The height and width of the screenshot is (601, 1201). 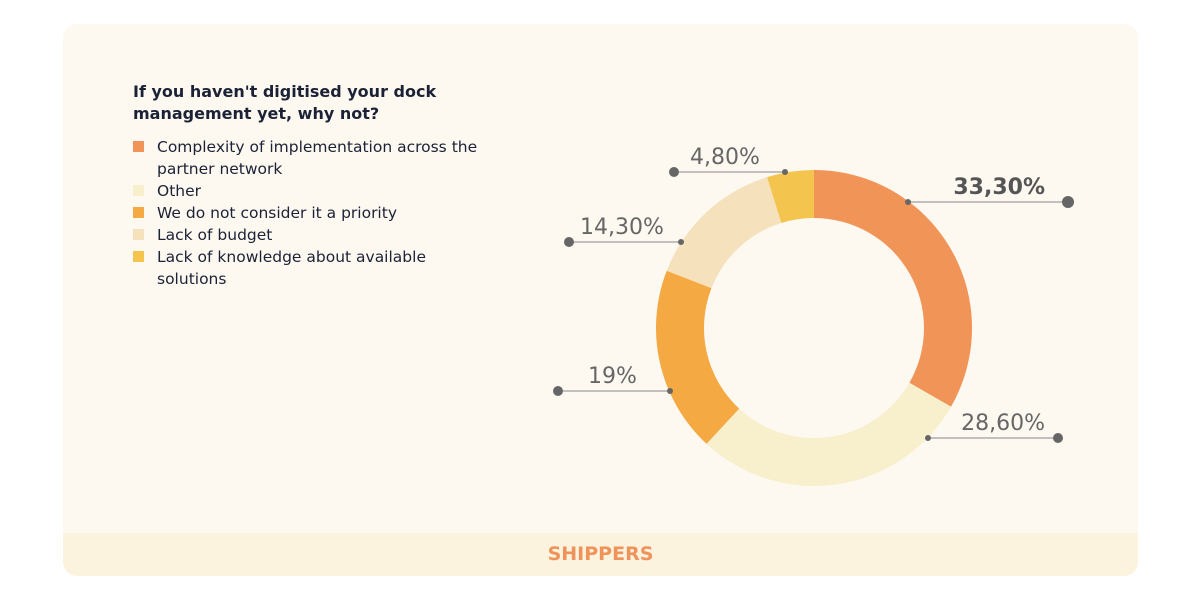 I want to click on data-label: 33,30%, so click(x=999, y=187).